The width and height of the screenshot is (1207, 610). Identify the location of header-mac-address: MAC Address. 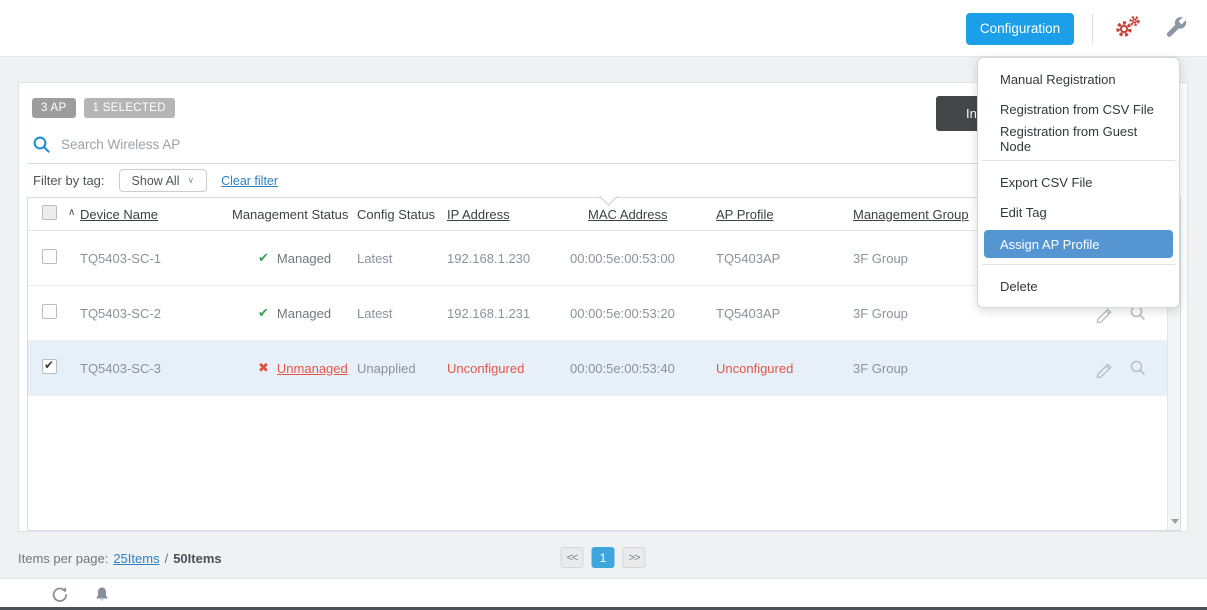
(628, 214).